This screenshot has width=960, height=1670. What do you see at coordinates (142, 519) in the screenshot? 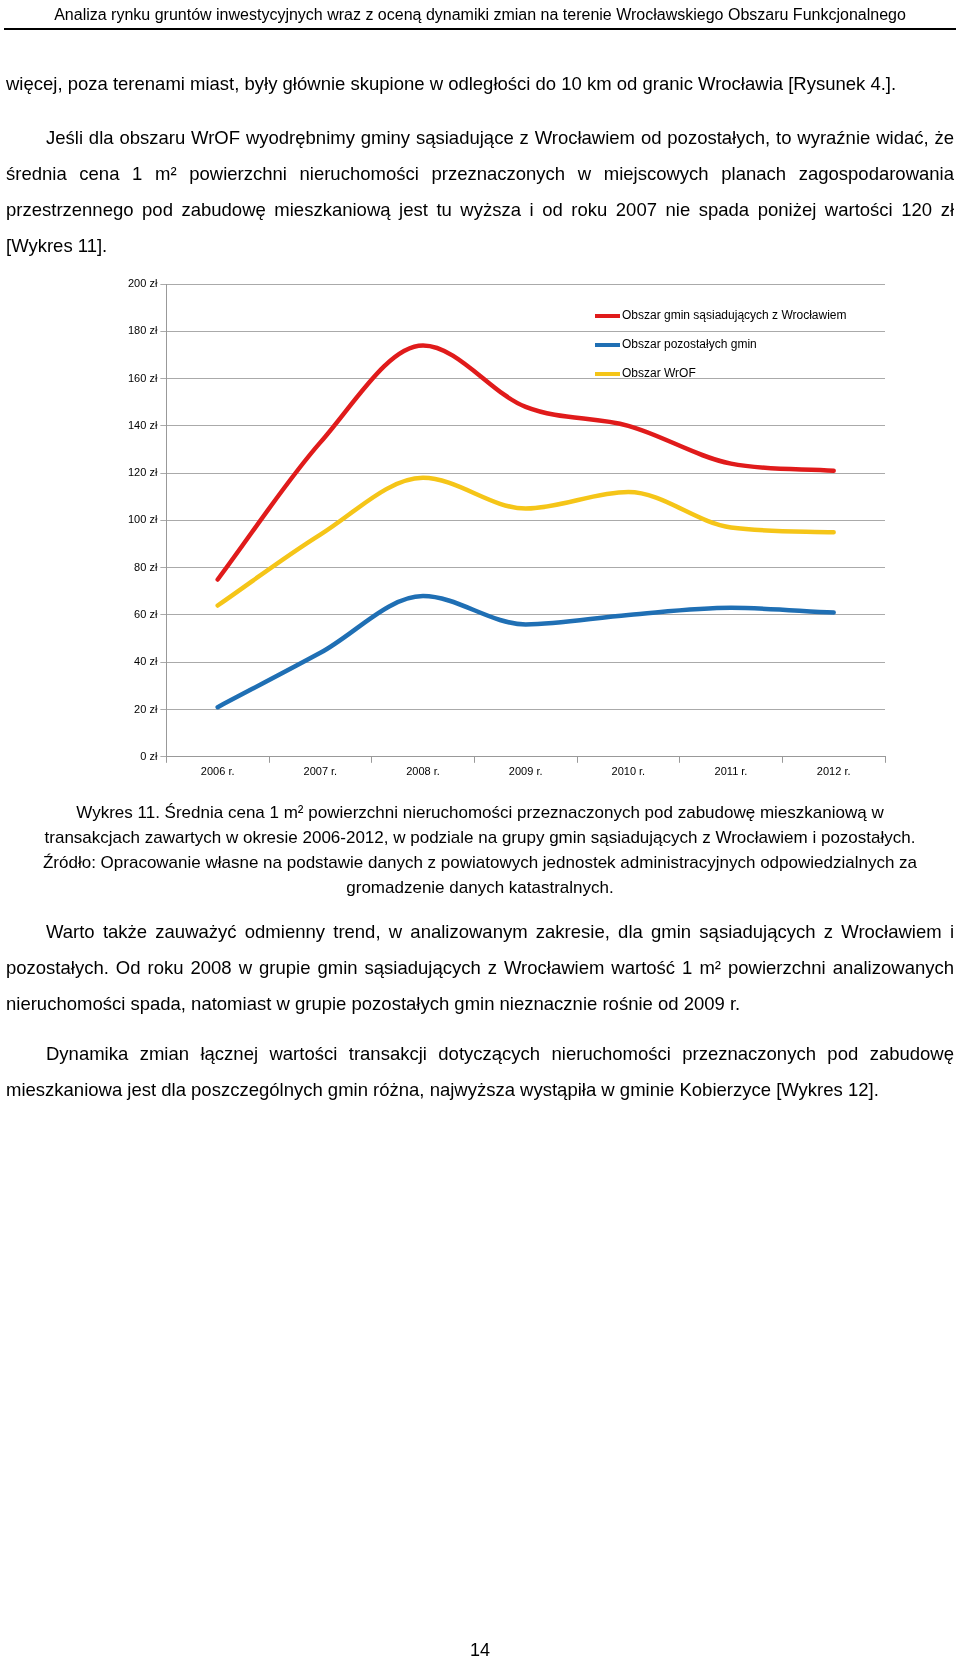
I see `y-tick-label: 100 zł` at bounding box center [142, 519].